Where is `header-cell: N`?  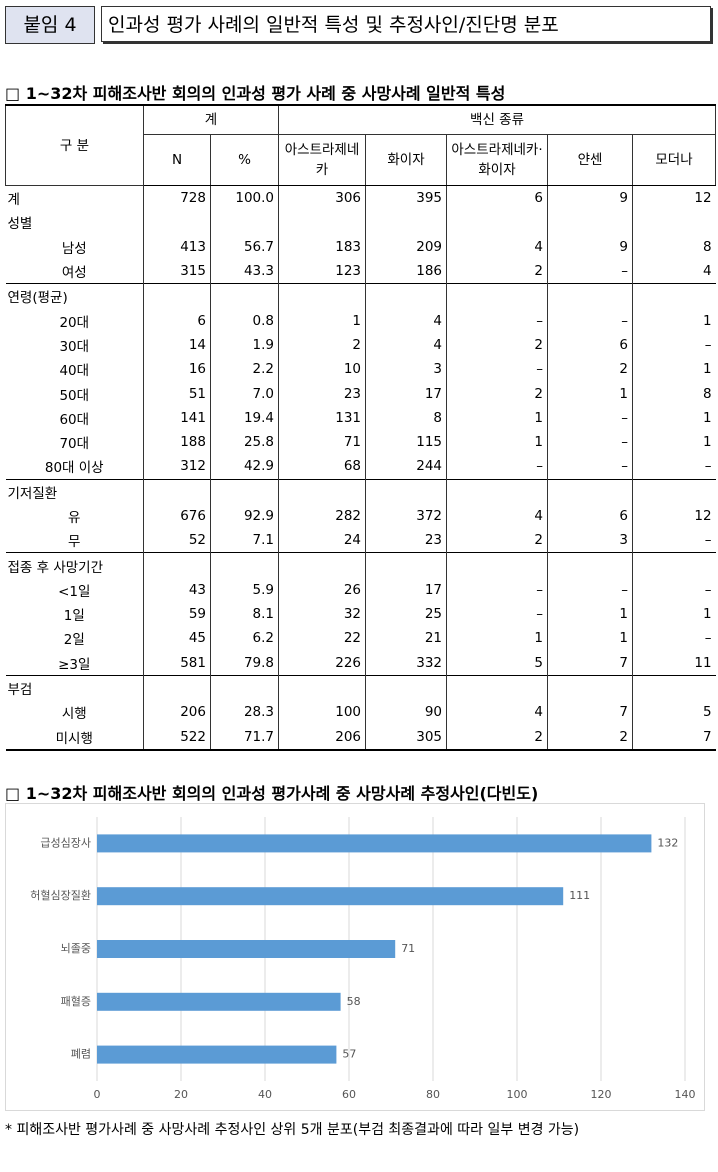 header-cell: N is located at coordinates (177, 160).